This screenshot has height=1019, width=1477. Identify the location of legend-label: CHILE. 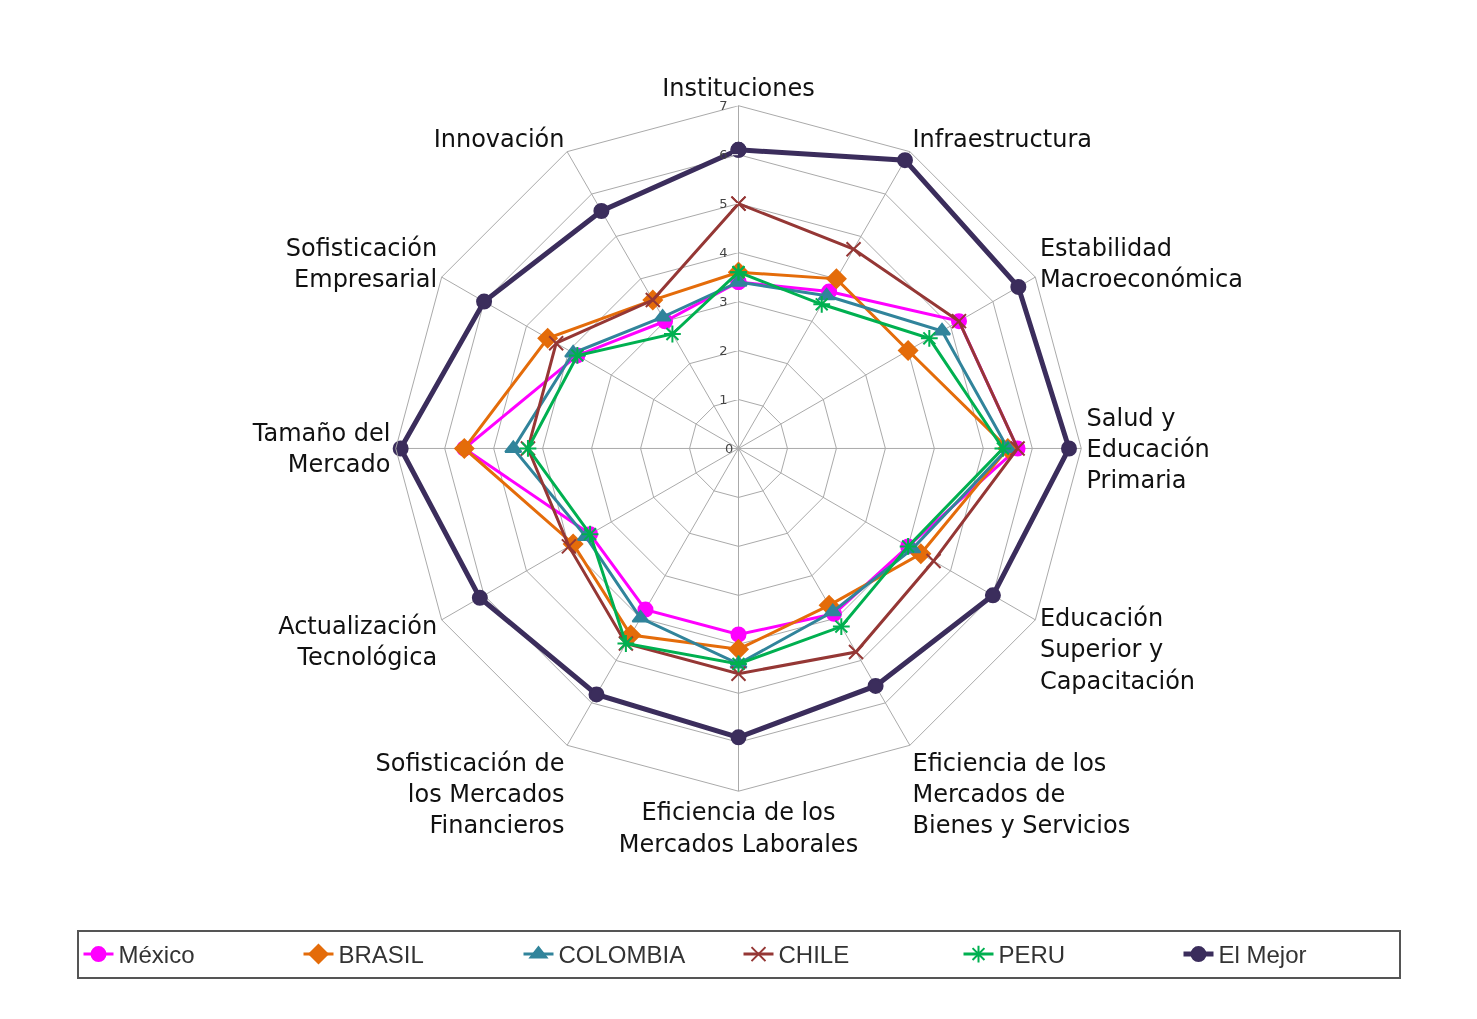
(814, 955).